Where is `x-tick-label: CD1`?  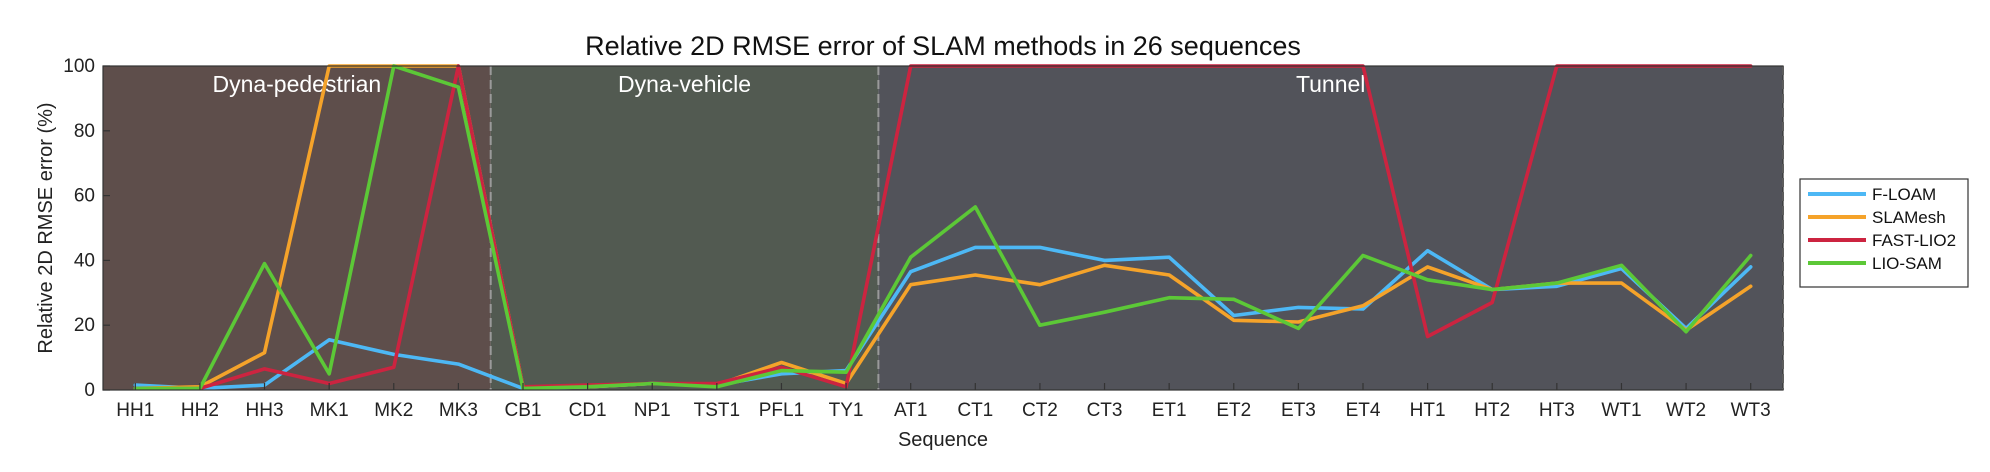 x-tick-label: CD1 is located at coordinates (588, 410).